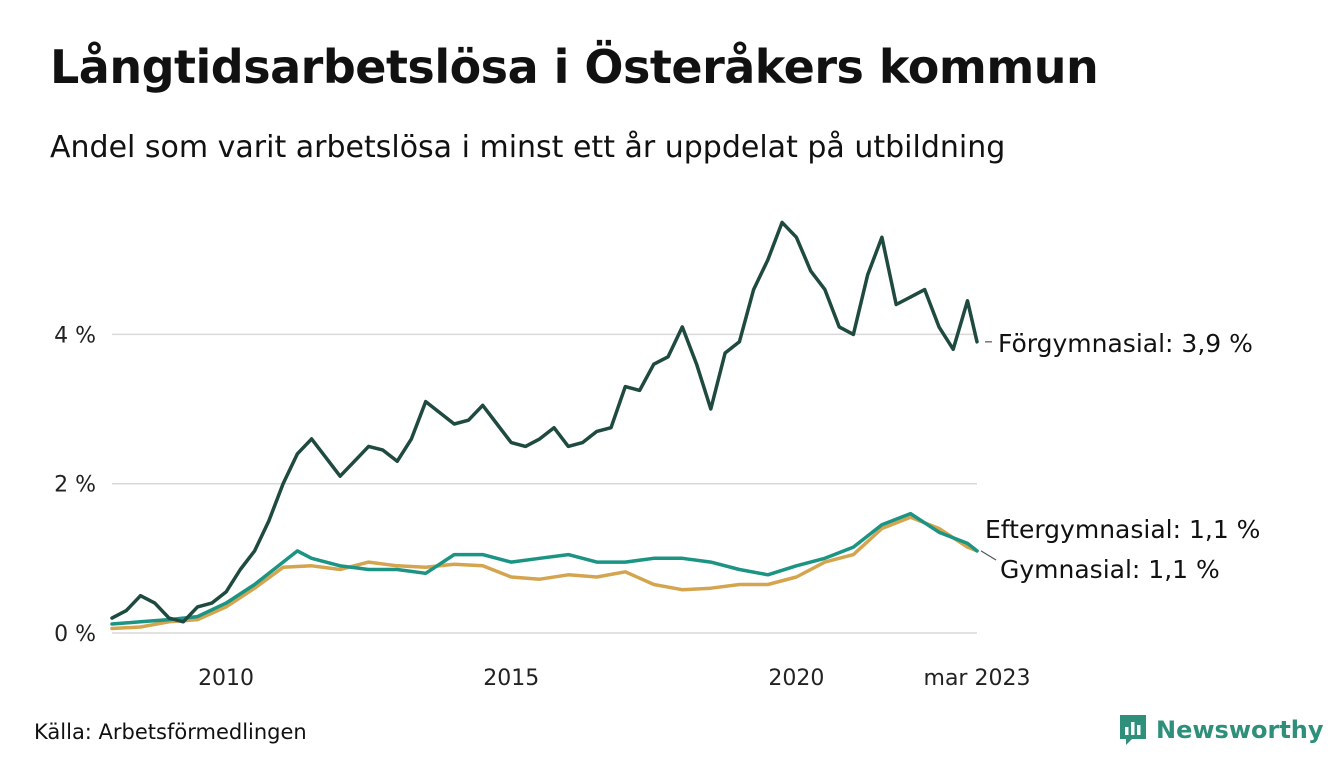 This screenshot has height=780, width=1340. What do you see at coordinates (988, 555) in the screenshot?
I see `leader-line` at bounding box center [988, 555].